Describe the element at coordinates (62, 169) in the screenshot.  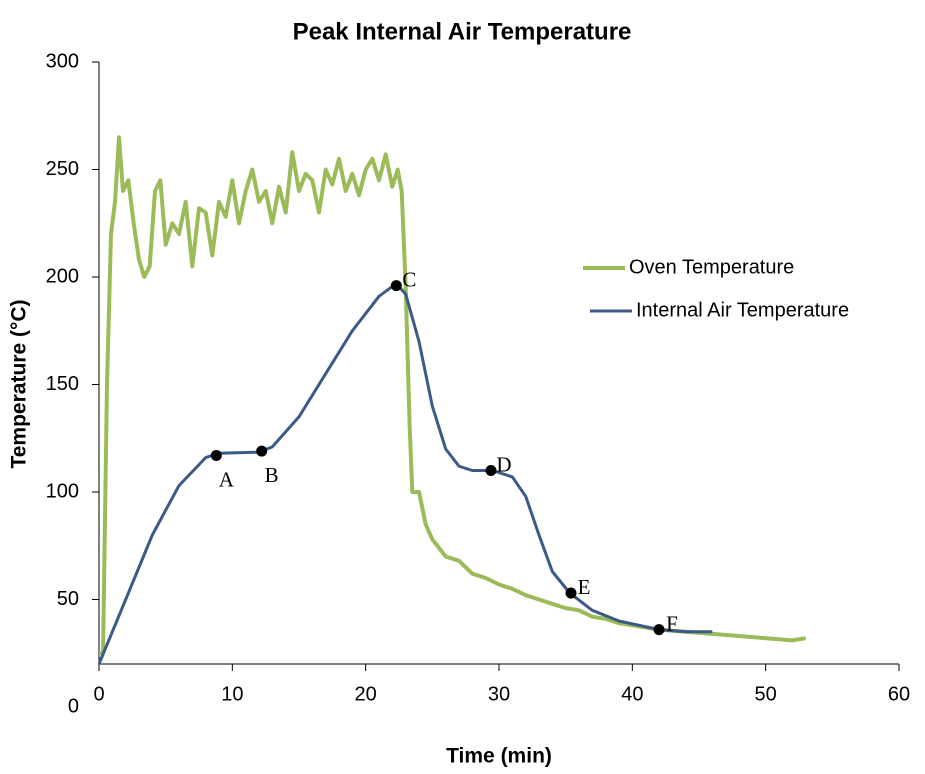
I see `y-tick-label: 250` at that location.